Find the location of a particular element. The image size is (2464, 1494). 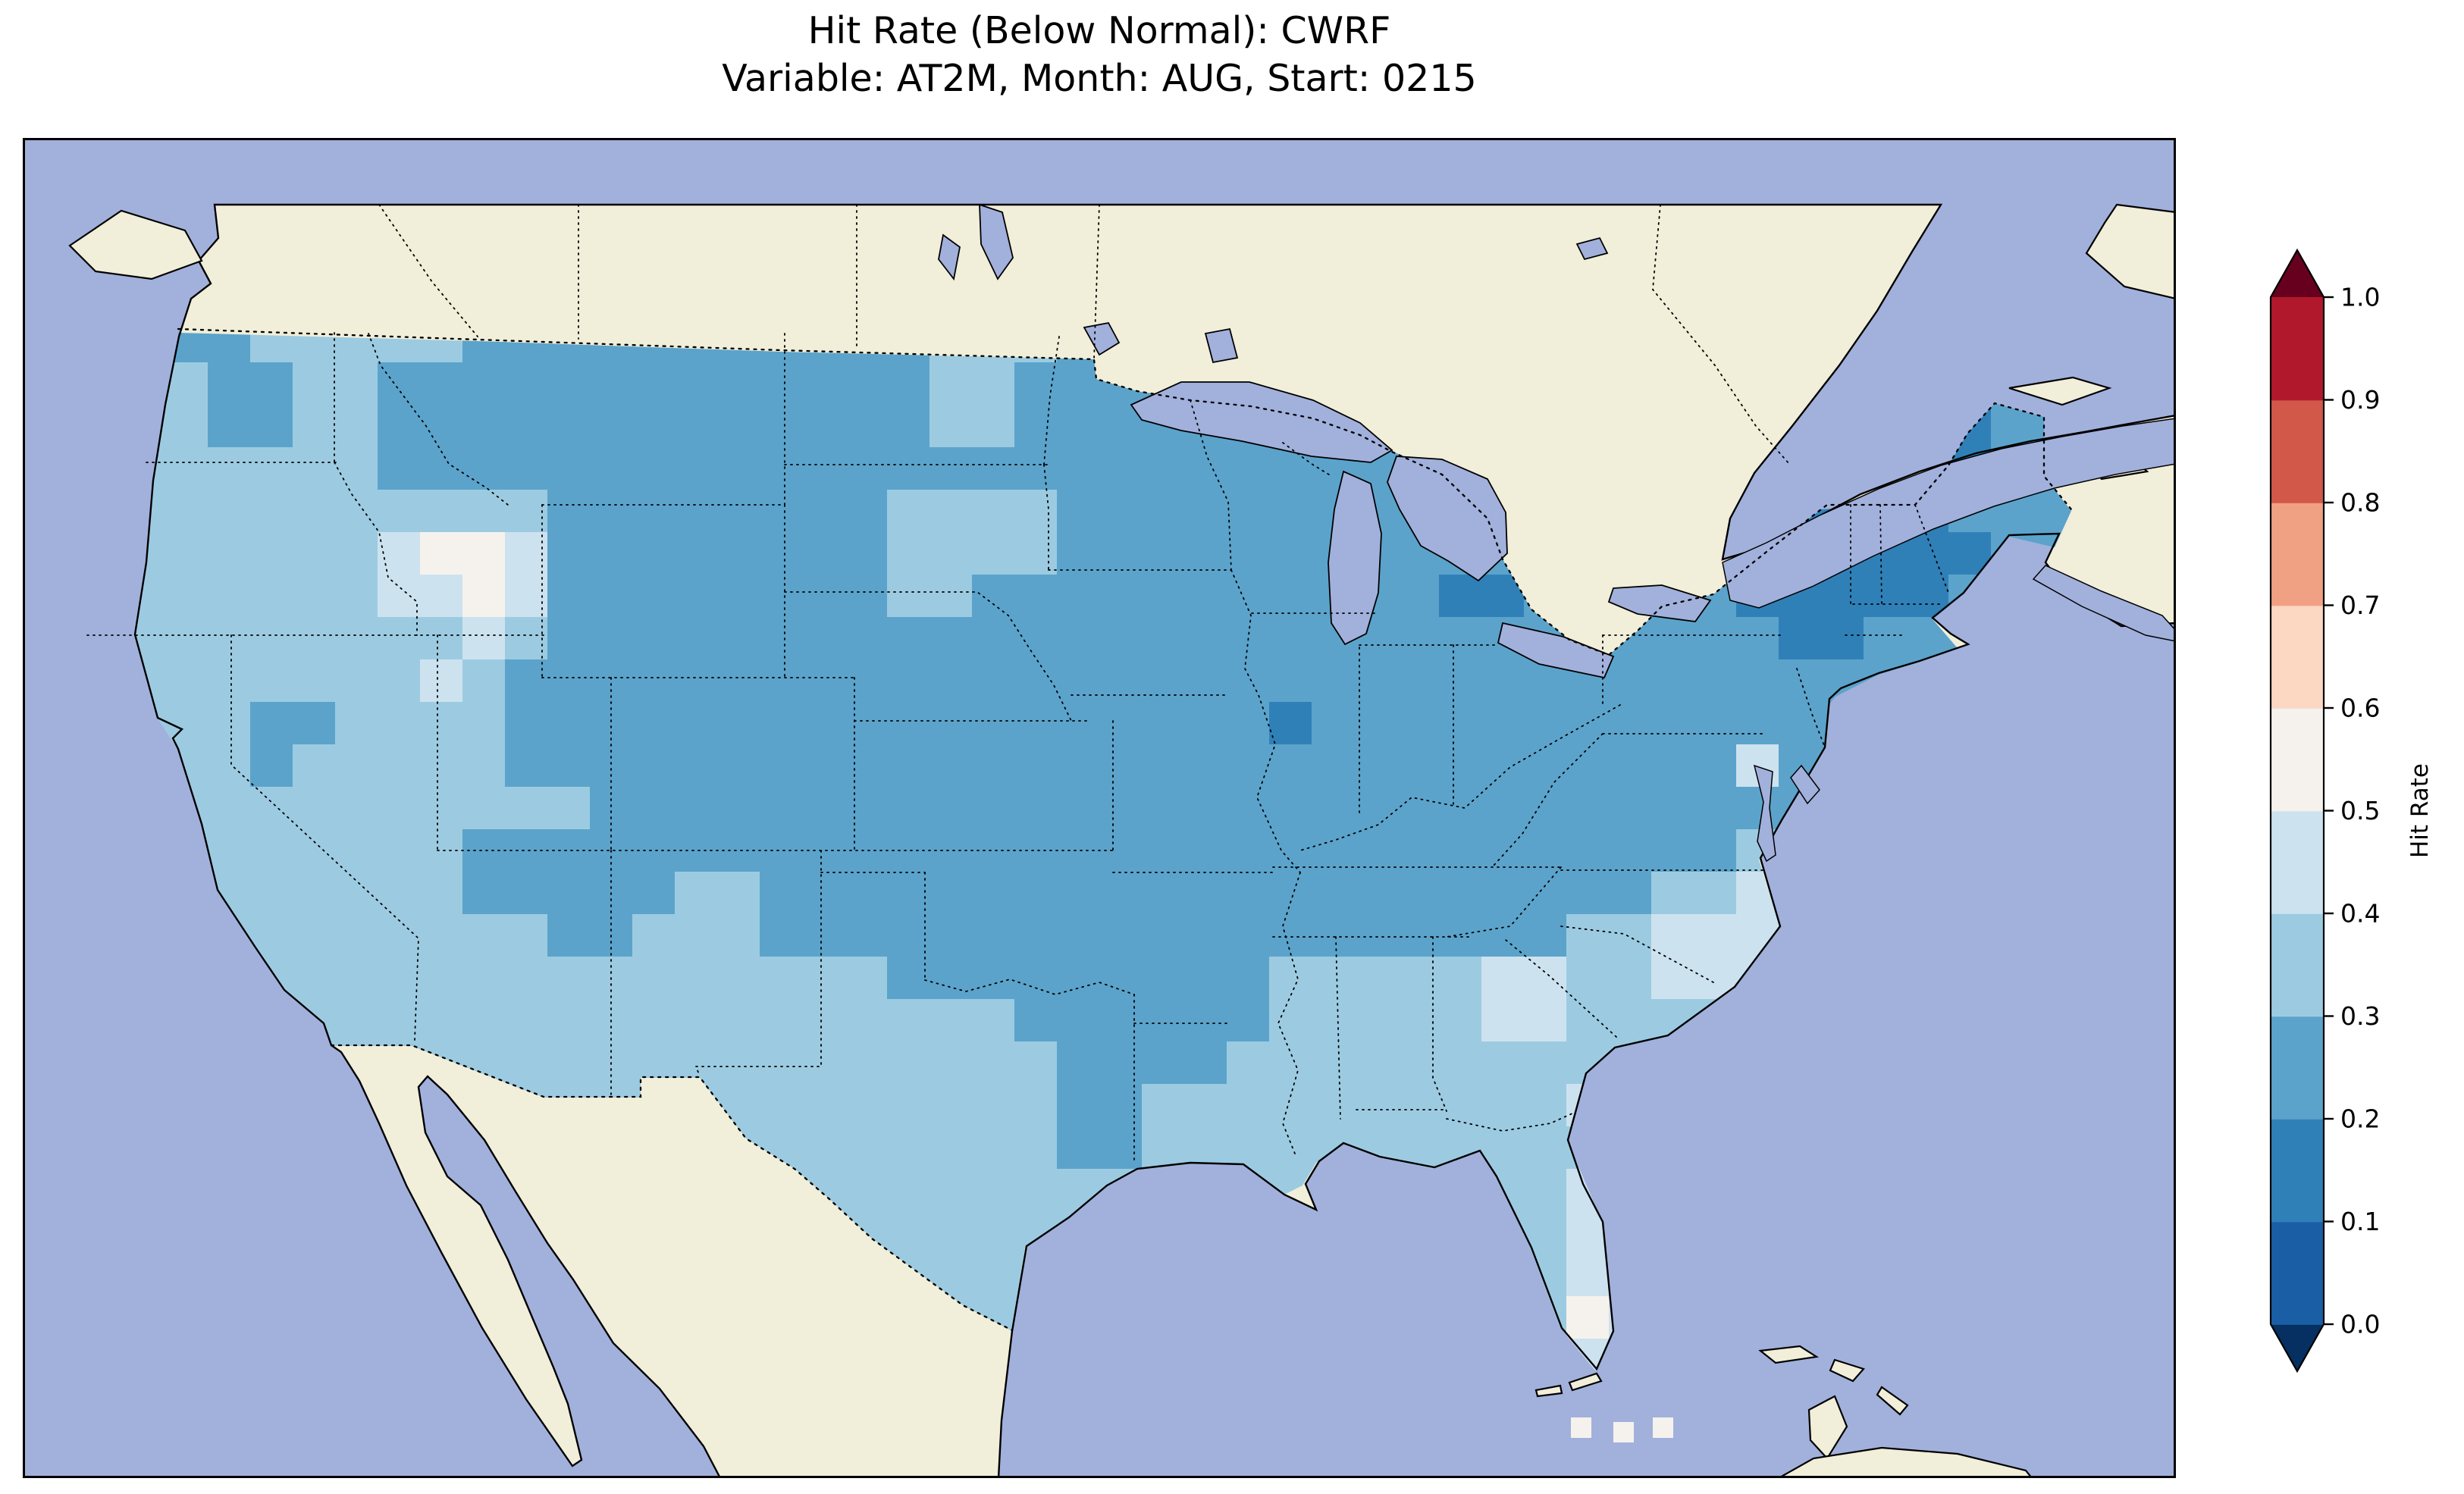

colorbar-tick-label: 0.2 is located at coordinates (2360, 1119).